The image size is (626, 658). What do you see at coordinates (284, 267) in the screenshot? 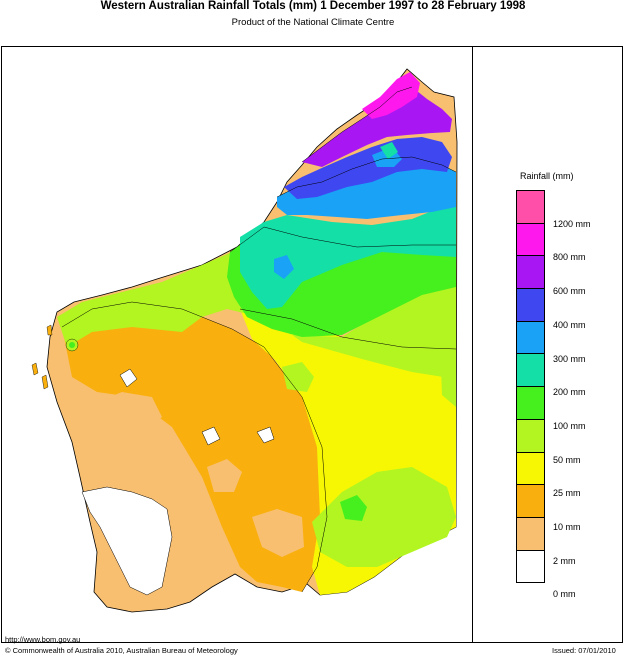
I see `band-400-600-blob` at bounding box center [284, 267].